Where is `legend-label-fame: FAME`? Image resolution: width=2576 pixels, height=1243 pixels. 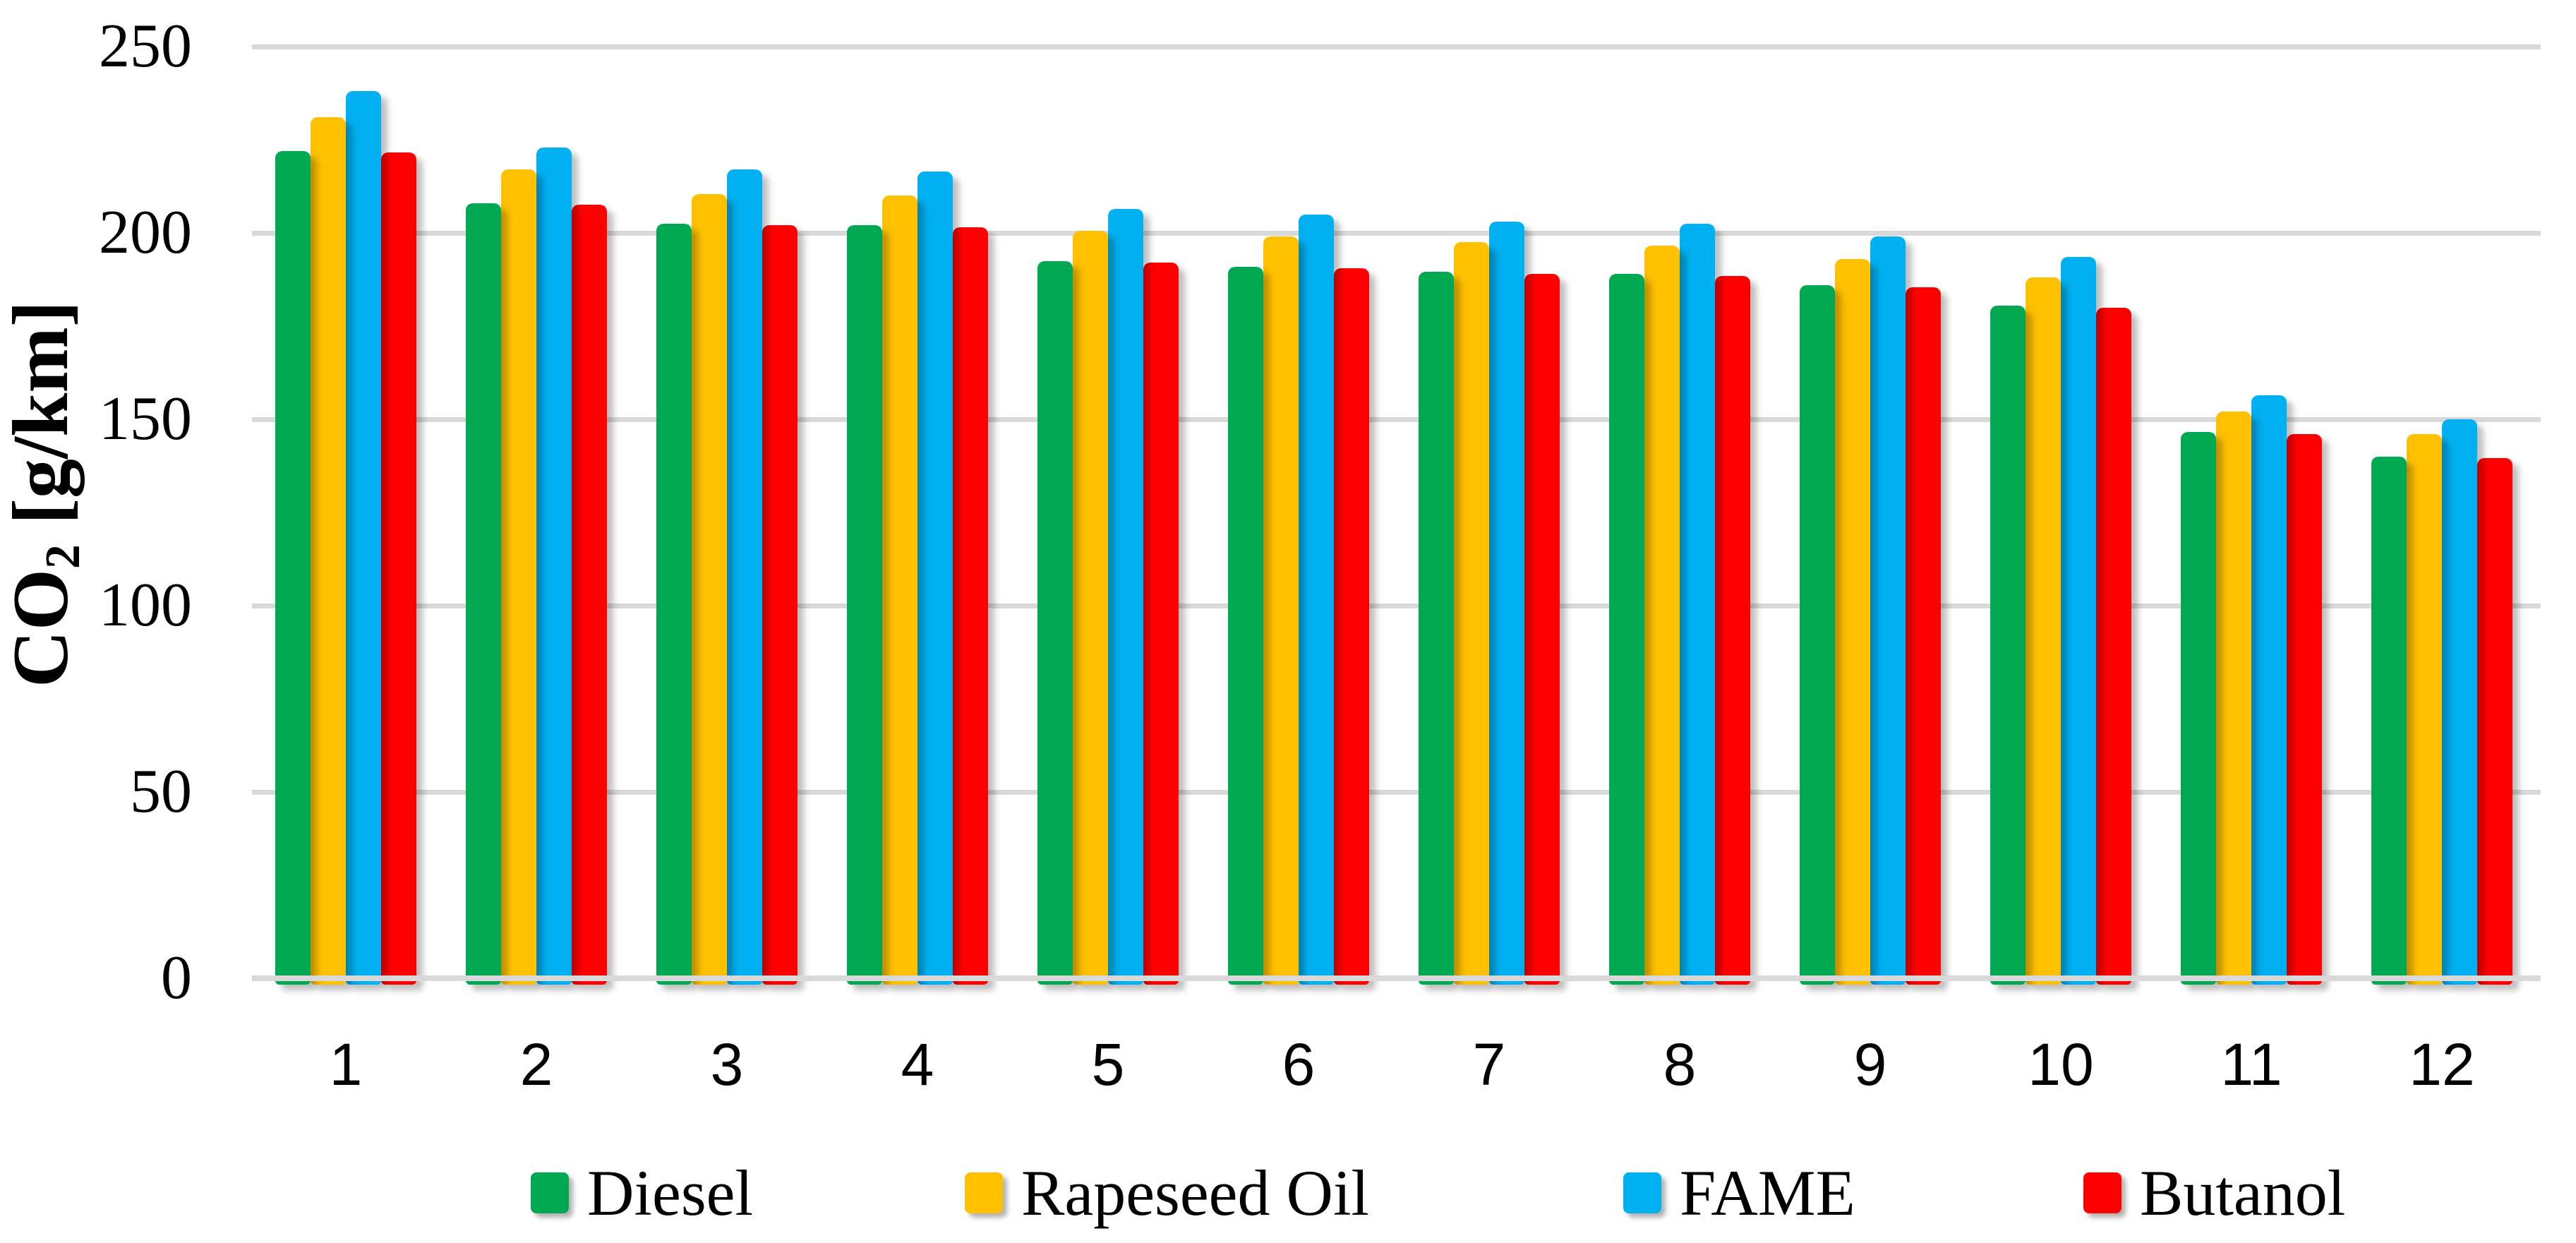
legend-label-fame: FAME is located at coordinates (1767, 1193).